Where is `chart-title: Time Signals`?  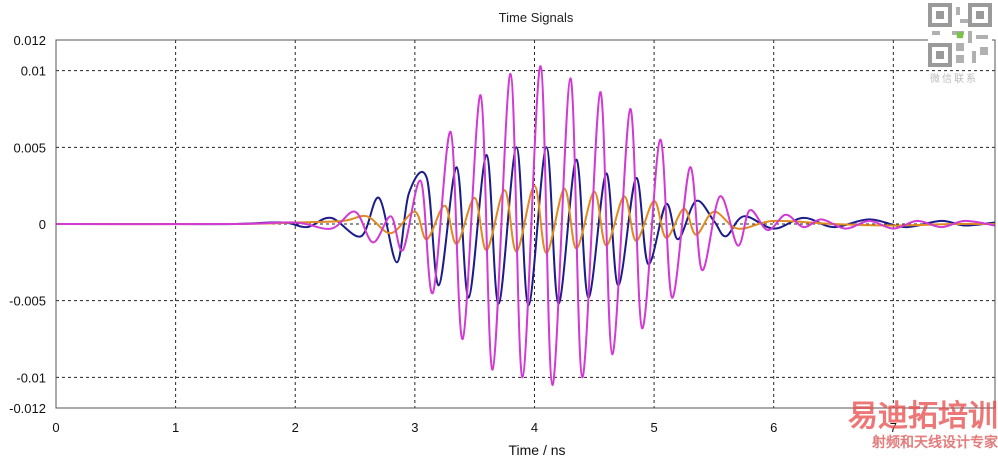 chart-title: Time Signals is located at coordinates (536, 17).